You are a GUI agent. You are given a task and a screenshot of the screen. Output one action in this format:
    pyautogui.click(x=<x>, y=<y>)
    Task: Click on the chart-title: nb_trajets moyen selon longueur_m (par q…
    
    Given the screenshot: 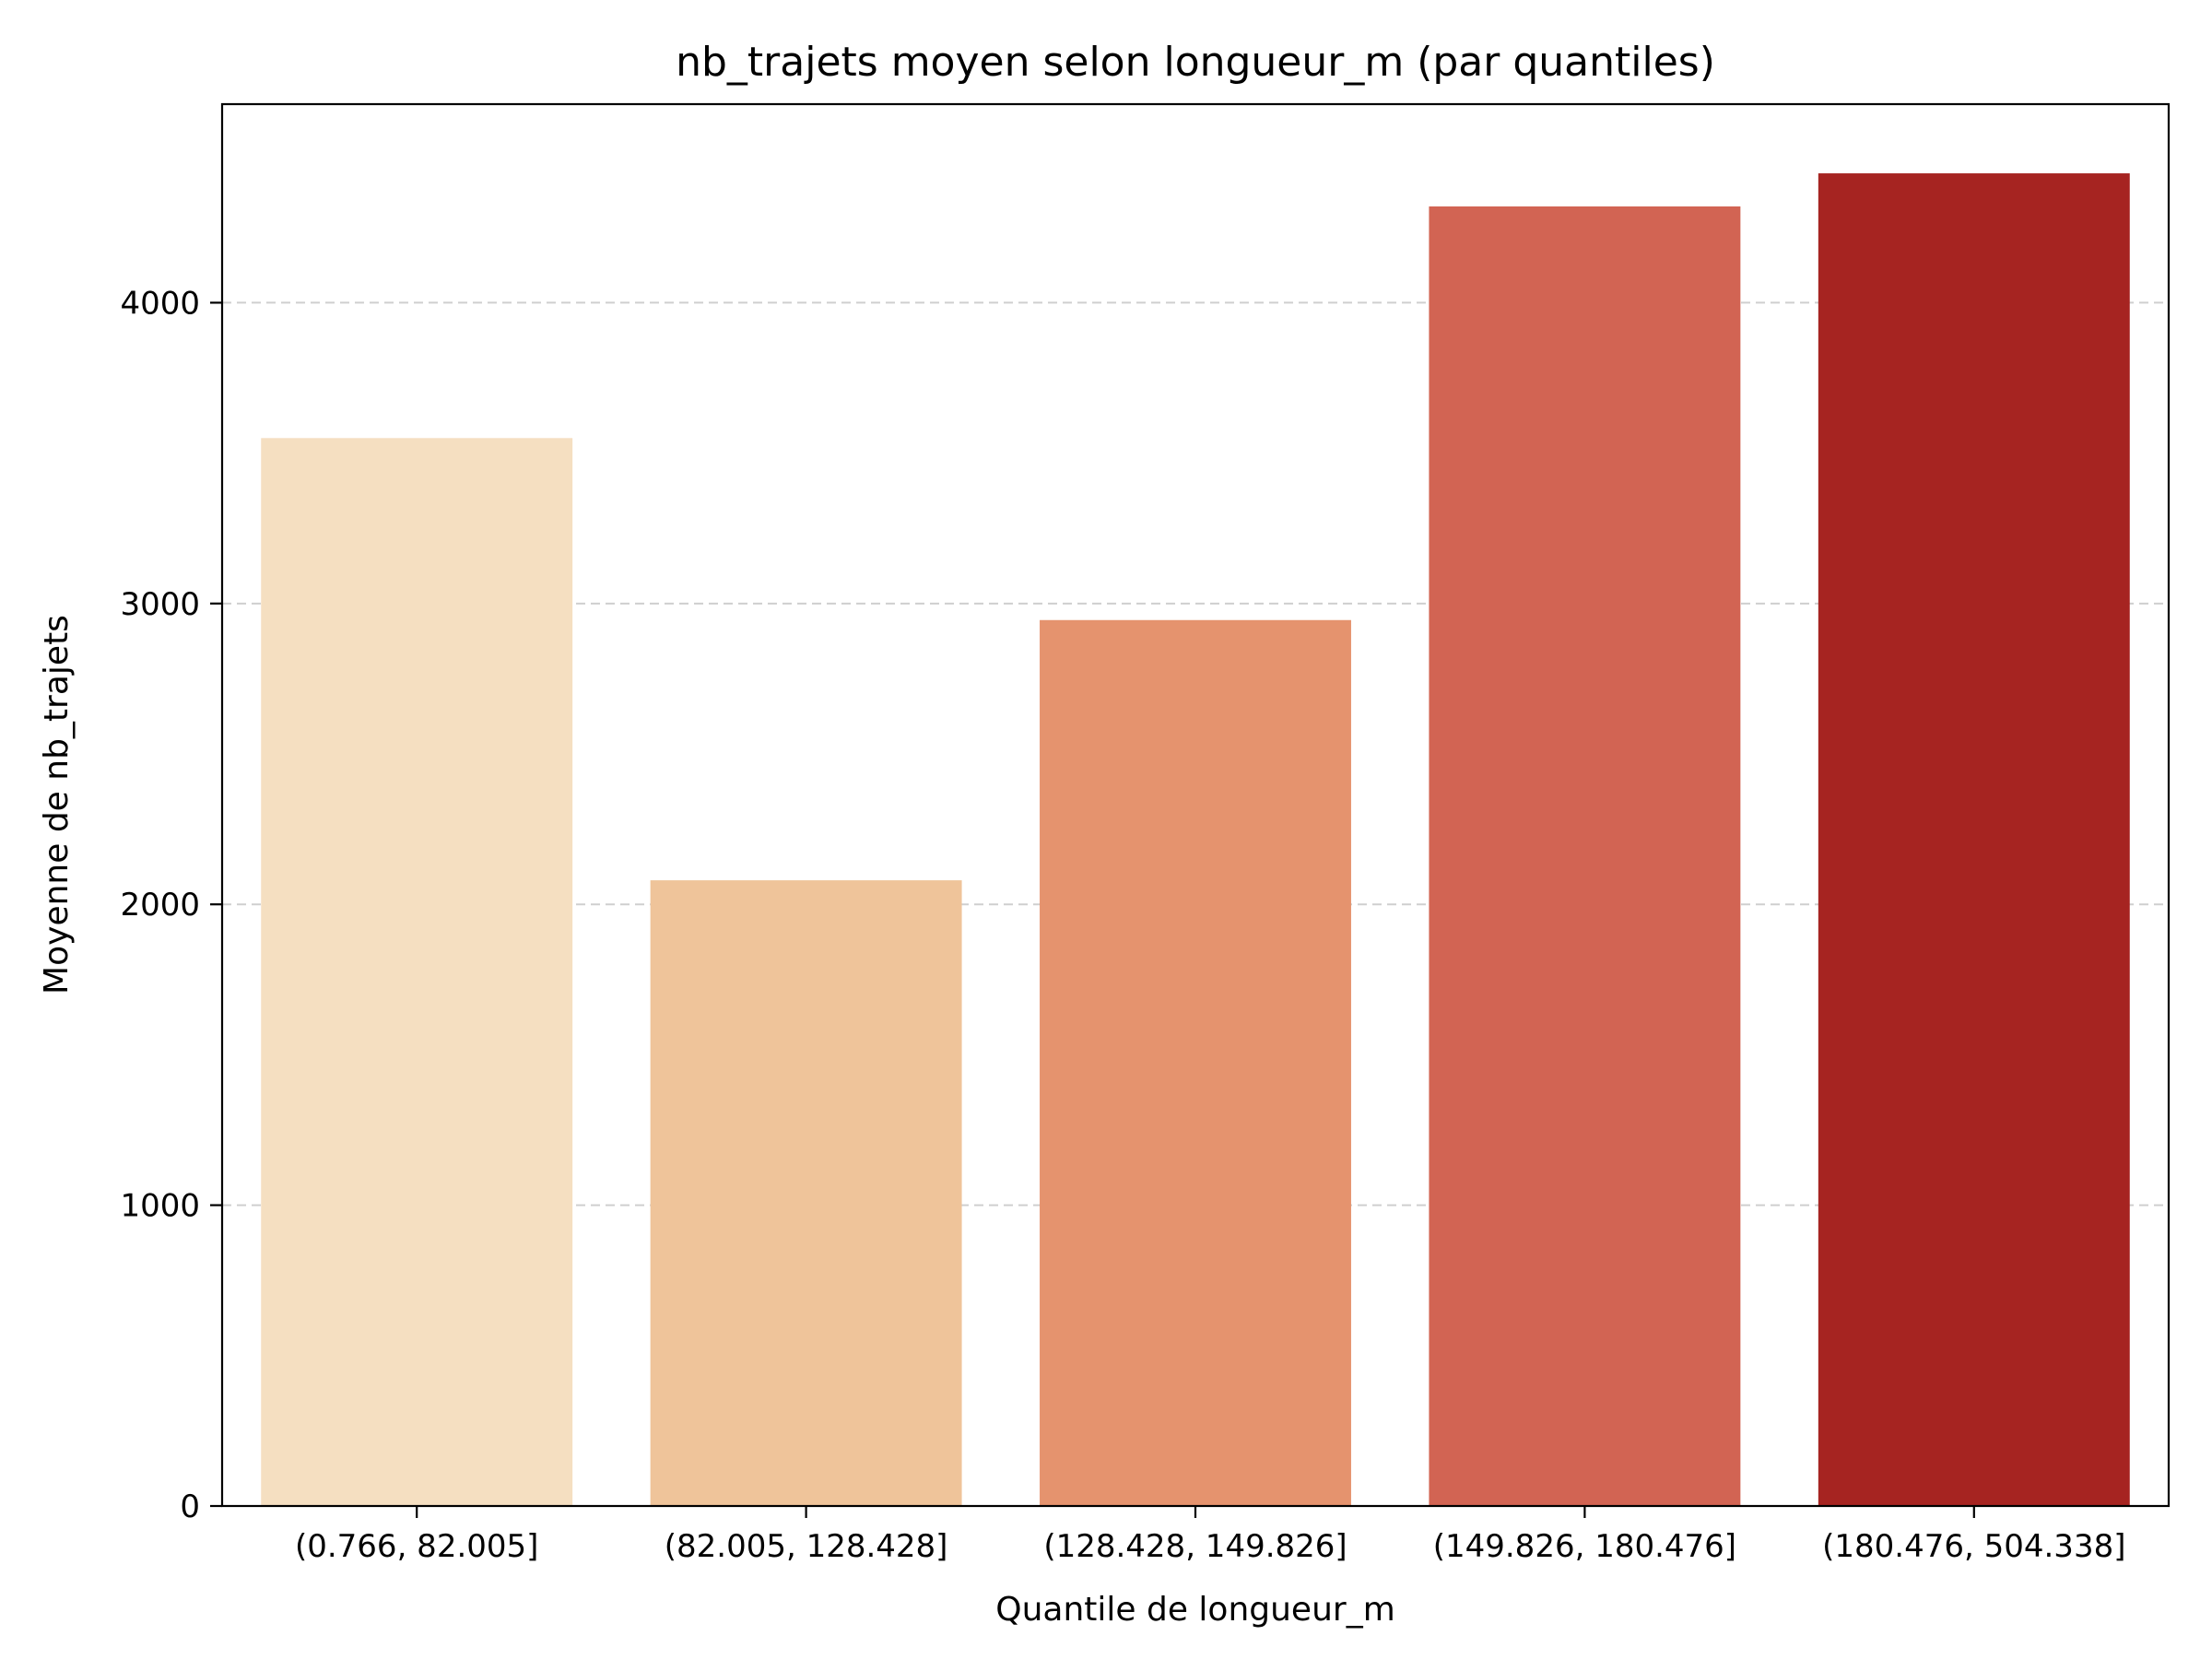 What is the action you would take?
    pyautogui.click(x=1195, y=62)
    